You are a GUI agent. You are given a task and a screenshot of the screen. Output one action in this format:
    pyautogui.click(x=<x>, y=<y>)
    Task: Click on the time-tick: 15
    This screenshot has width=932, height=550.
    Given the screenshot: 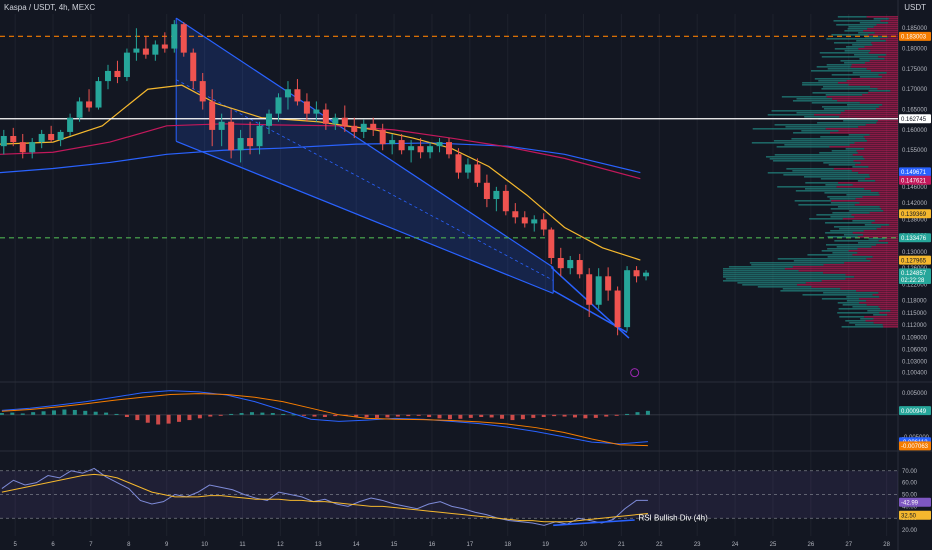 What is the action you would take?
    pyautogui.click(x=394, y=545)
    